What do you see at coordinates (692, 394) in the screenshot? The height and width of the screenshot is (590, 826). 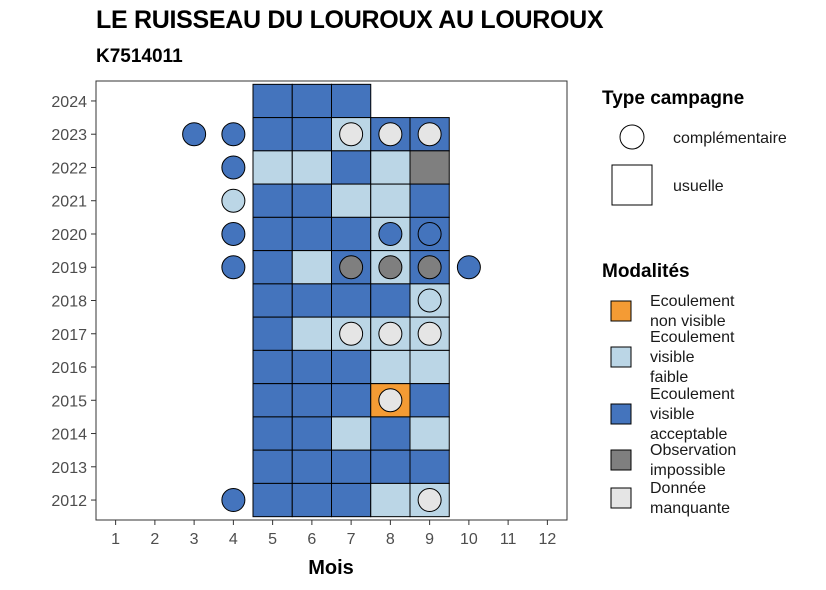 I see `legend-label-eva: Ecoulement` at bounding box center [692, 394].